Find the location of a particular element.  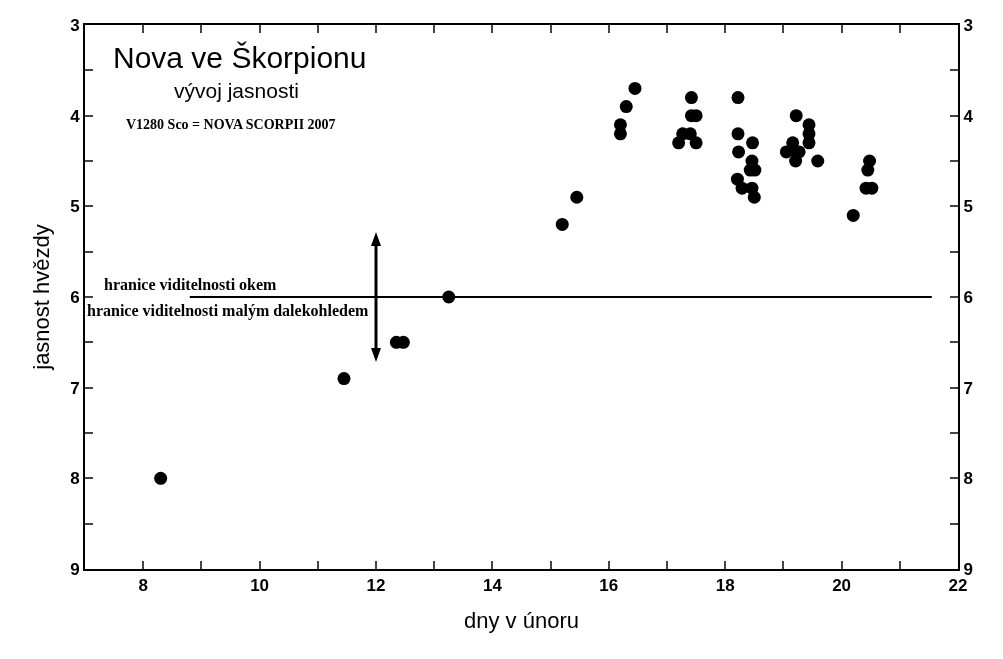

x-axis-title: dny v únoru is located at coordinates (521, 620).